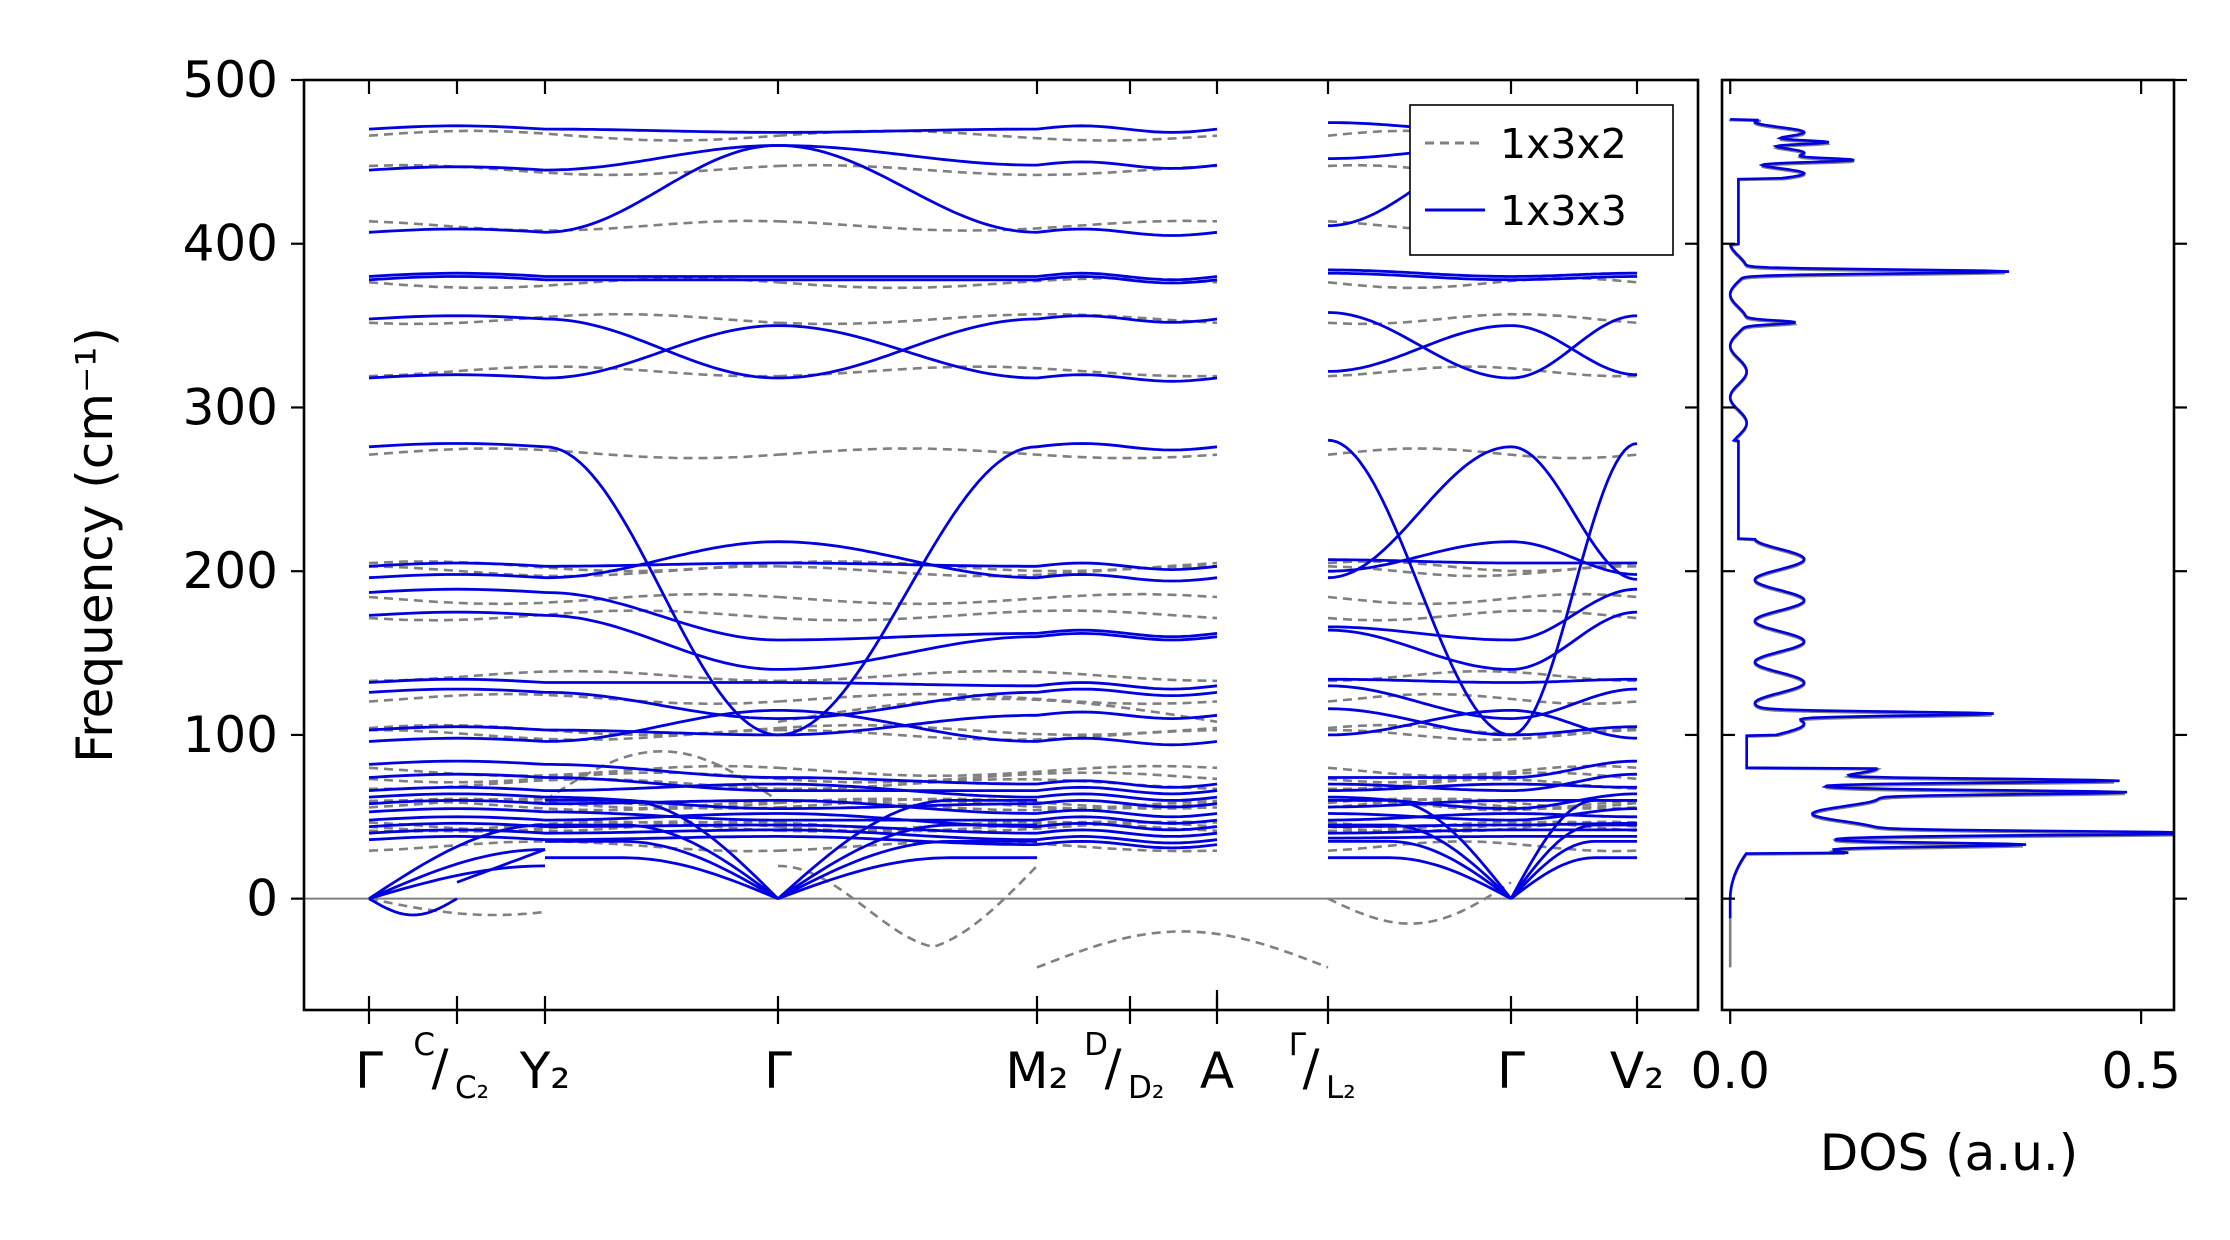 The height and width of the screenshot is (1240, 2230). I want to click on k-label: M₂, so click(1036, 1071).